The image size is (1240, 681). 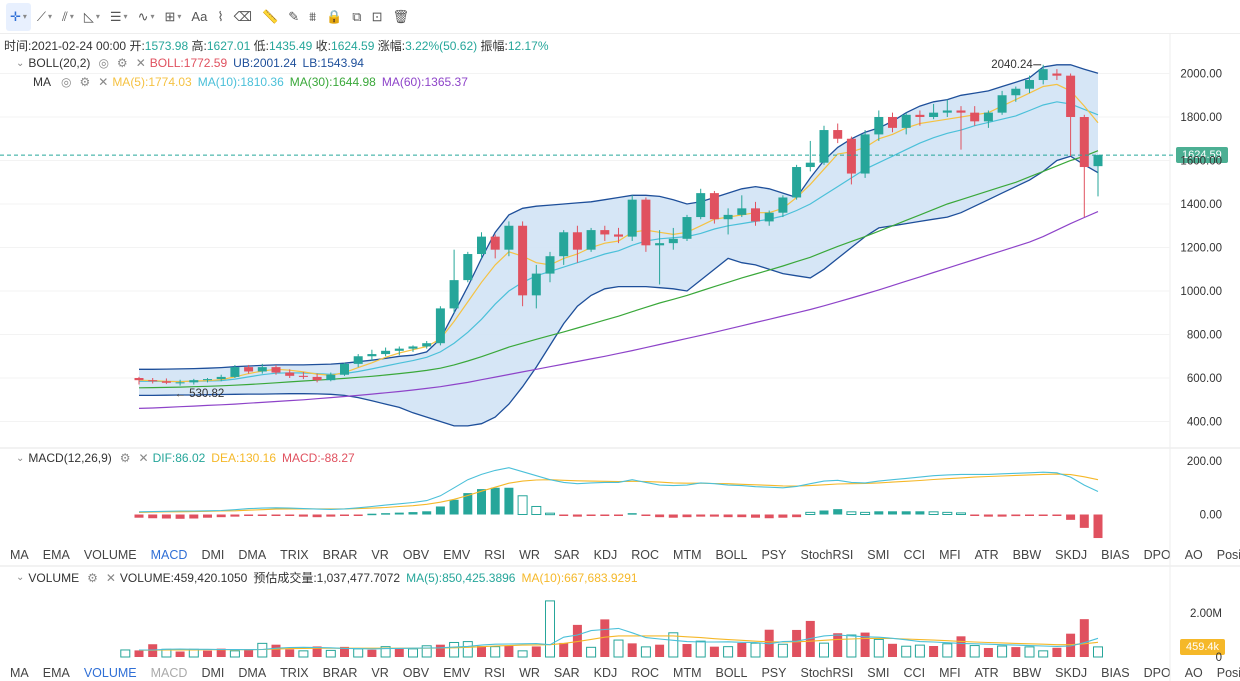 I want to click on lock-tool: 🔒, so click(x=334, y=17).